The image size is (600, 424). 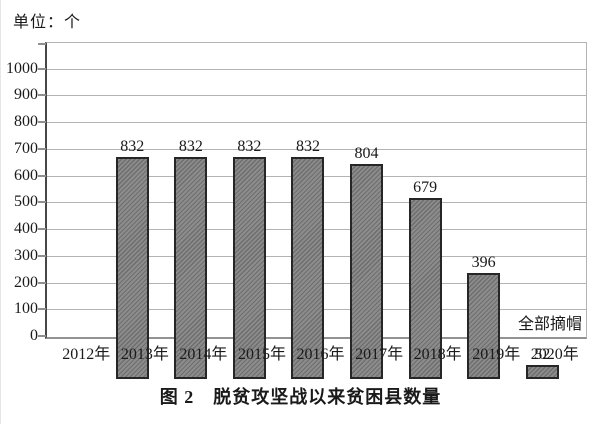 I want to click on x-tick-label-2013年: 2013年, so click(x=144, y=354).